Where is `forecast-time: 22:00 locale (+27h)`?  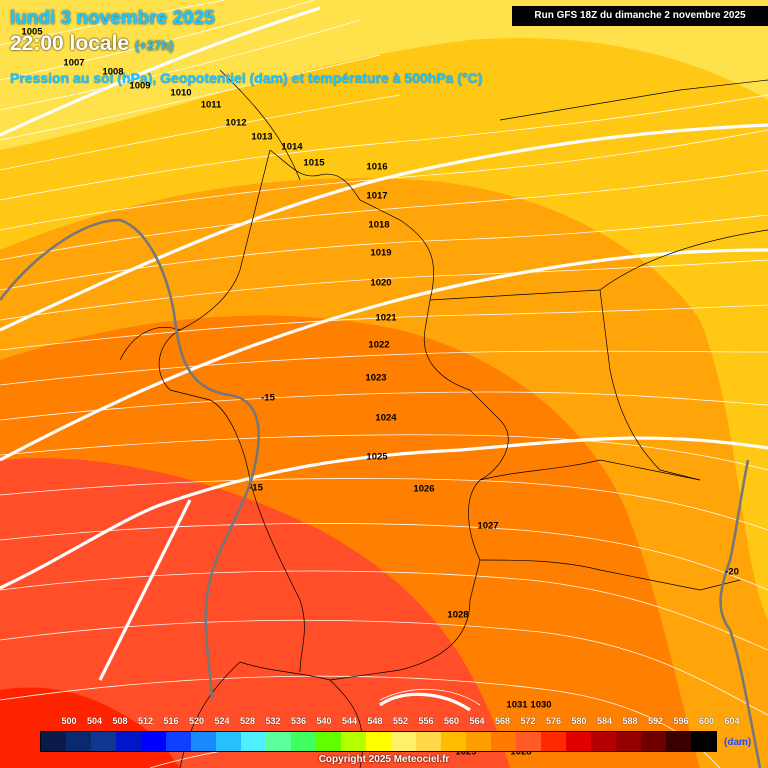 forecast-time: 22:00 locale (+27h) is located at coordinates (92, 44).